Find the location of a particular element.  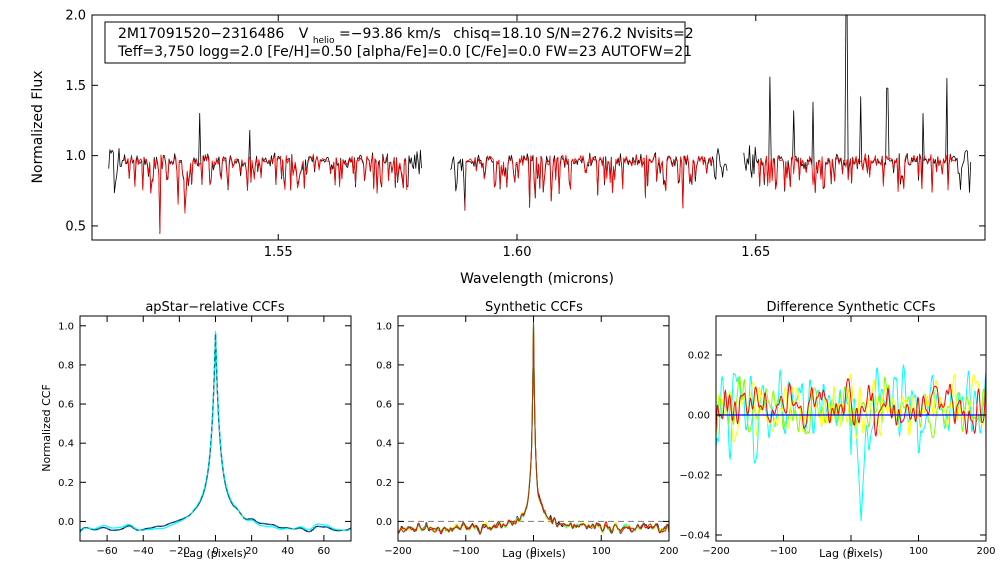

apstar-ccf-x-tick-labels: −60 −40 −20 0 20 40 60 is located at coordinates (214, 551).